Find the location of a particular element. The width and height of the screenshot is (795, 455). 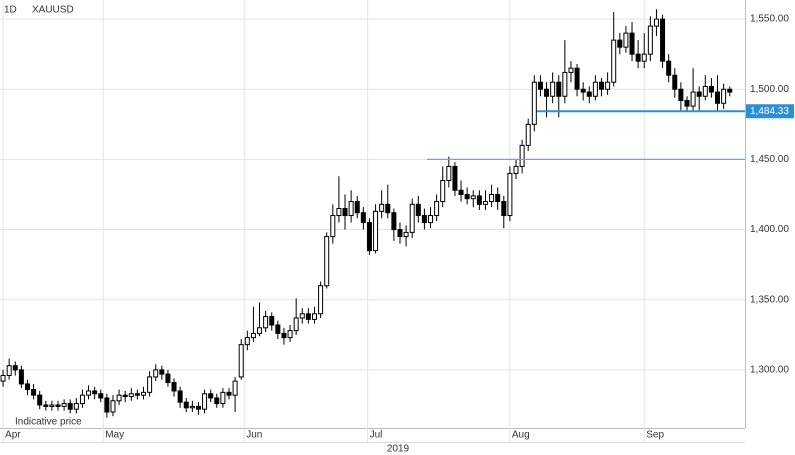

x-tick-label: Apr is located at coordinates (13, 435).